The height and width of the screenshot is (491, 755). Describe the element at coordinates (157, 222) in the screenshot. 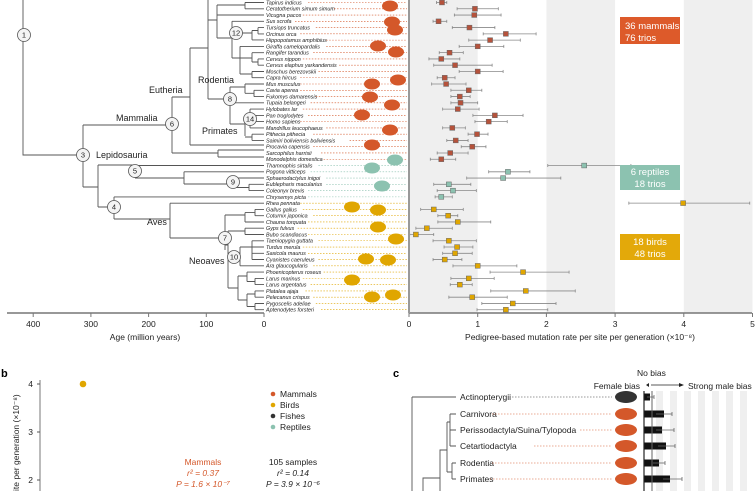

I see `clade-aves: Aves` at that location.